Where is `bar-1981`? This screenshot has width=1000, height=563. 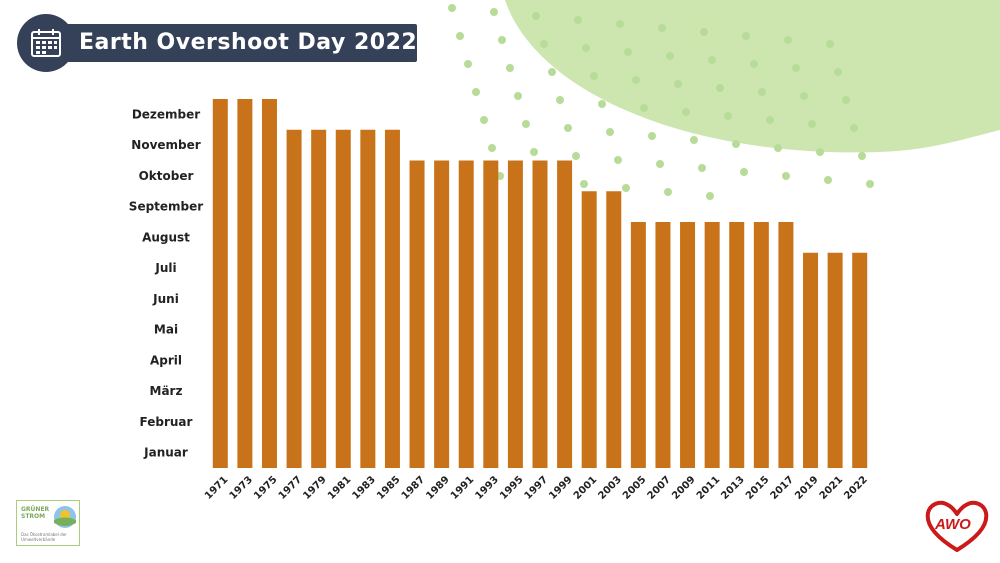
bar-1981 is located at coordinates (343, 298).